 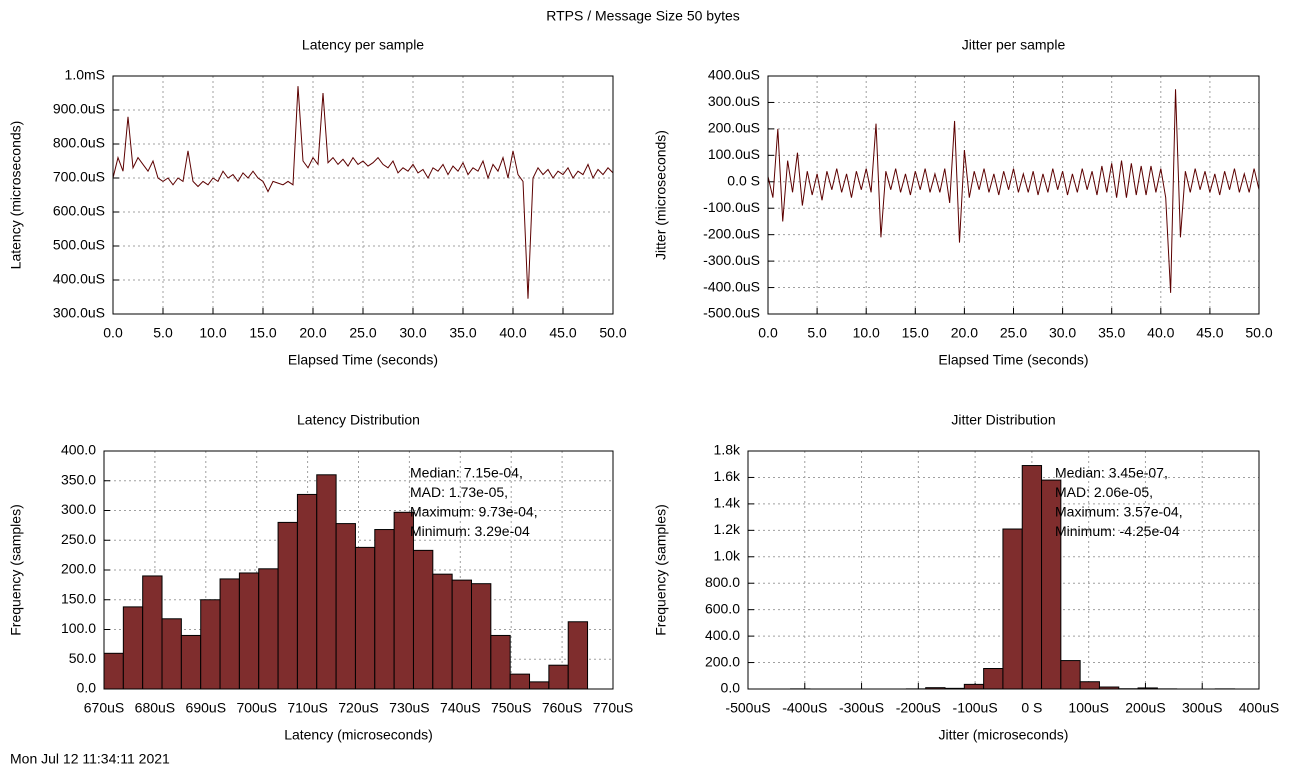 What do you see at coordinates (307, 708) in the screenshot?
I see `x-tick-label: 710uS` at bounding box center [307, 708].